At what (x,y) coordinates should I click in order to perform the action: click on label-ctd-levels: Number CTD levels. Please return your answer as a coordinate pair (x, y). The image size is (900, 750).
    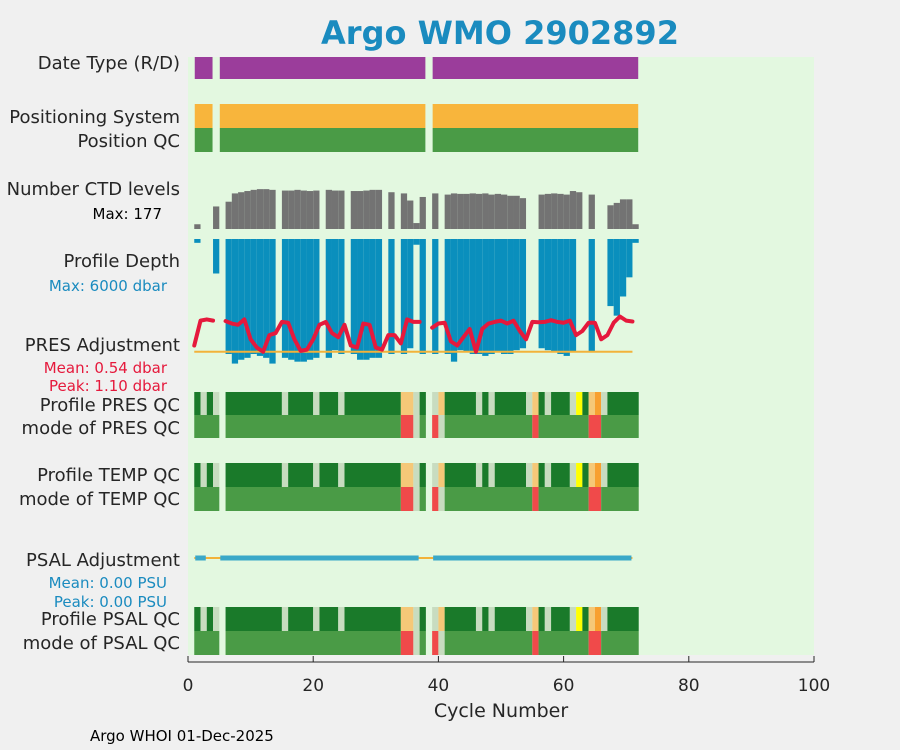
    Looking at the image, I should click on (93, 189).